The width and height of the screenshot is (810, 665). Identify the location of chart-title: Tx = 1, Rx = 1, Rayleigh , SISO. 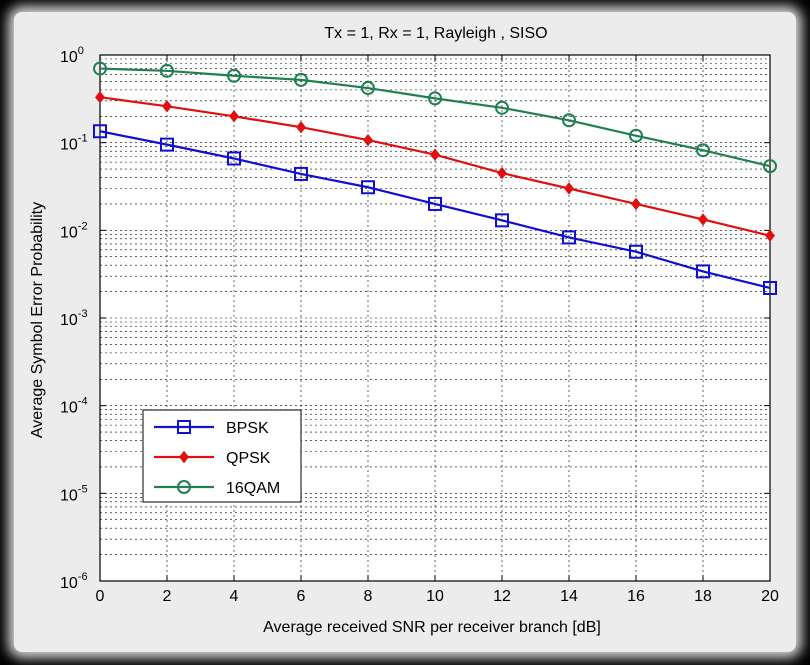
(435, 33).